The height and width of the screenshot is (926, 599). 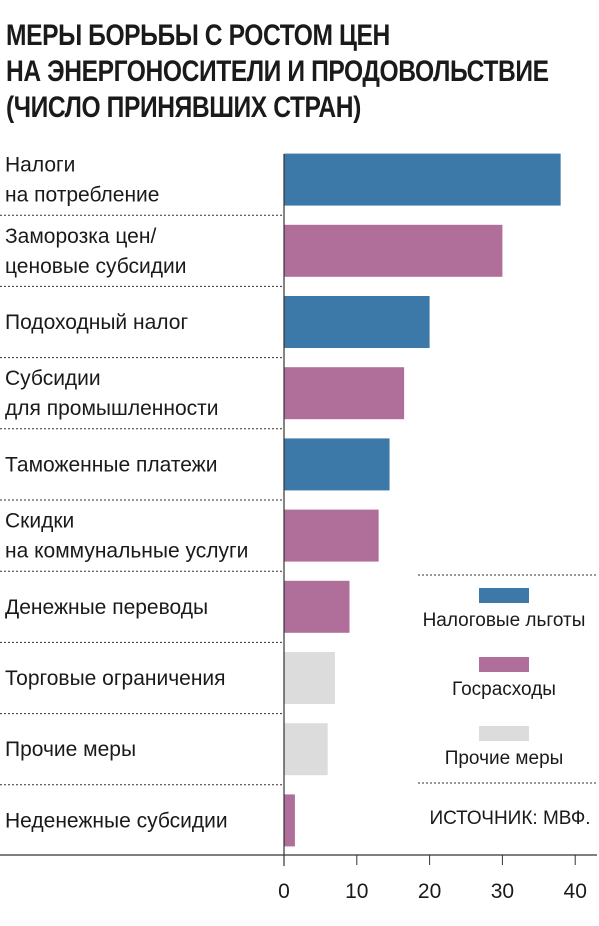 What do you see at coordinates (509, 818) in the screenshot?
I see `source-note: ИСТОЧНИК: МВФ.` at bounding box center [509, 818].